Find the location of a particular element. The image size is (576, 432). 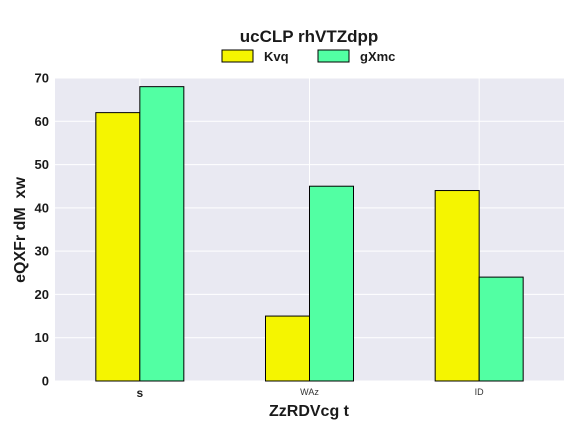

legend-swatch-kvq is located at coordinates (237, 56).